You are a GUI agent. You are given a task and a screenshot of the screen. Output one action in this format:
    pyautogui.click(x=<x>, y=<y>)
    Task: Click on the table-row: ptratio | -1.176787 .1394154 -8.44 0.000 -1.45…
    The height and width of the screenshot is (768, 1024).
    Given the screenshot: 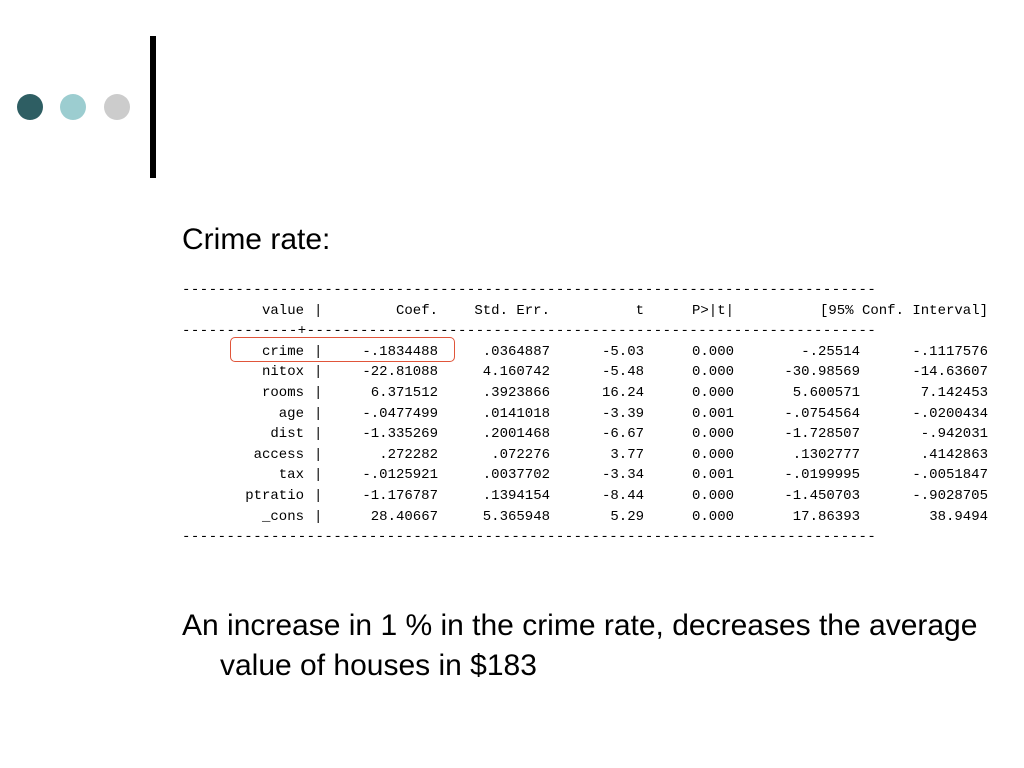 What is the action you would take?
    pyautogui.click(x=585, y=496)
    